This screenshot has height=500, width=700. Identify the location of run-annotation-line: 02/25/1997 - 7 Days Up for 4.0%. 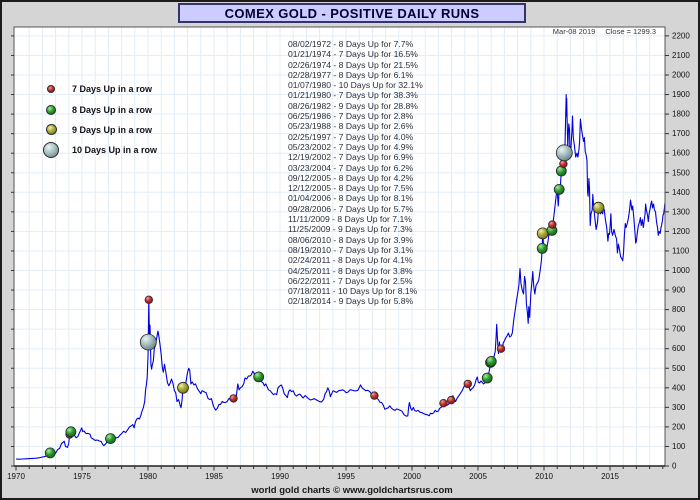
(351, 136).